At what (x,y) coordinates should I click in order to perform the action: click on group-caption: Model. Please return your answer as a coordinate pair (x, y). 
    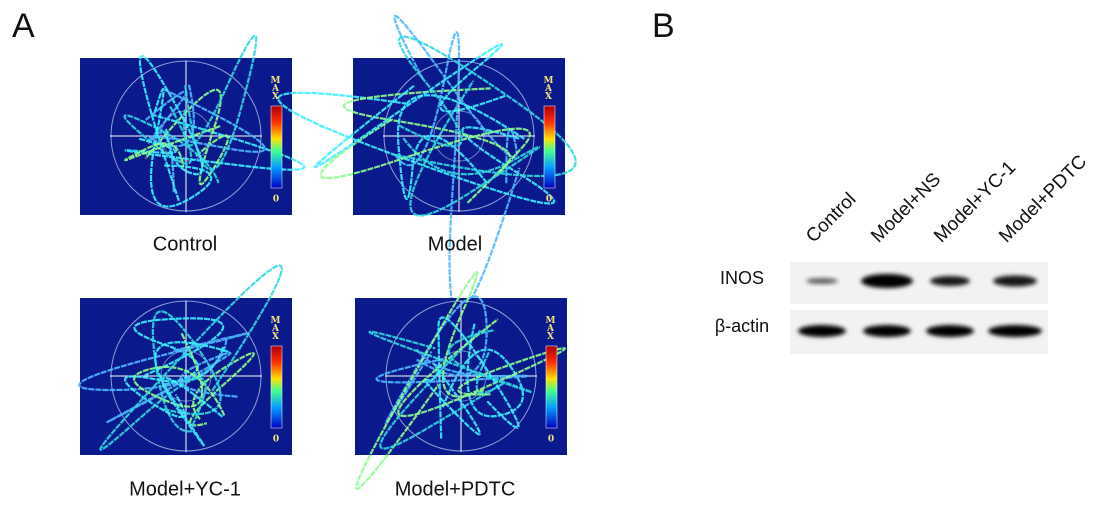
    Looking at the image, I should click on (455, 244).